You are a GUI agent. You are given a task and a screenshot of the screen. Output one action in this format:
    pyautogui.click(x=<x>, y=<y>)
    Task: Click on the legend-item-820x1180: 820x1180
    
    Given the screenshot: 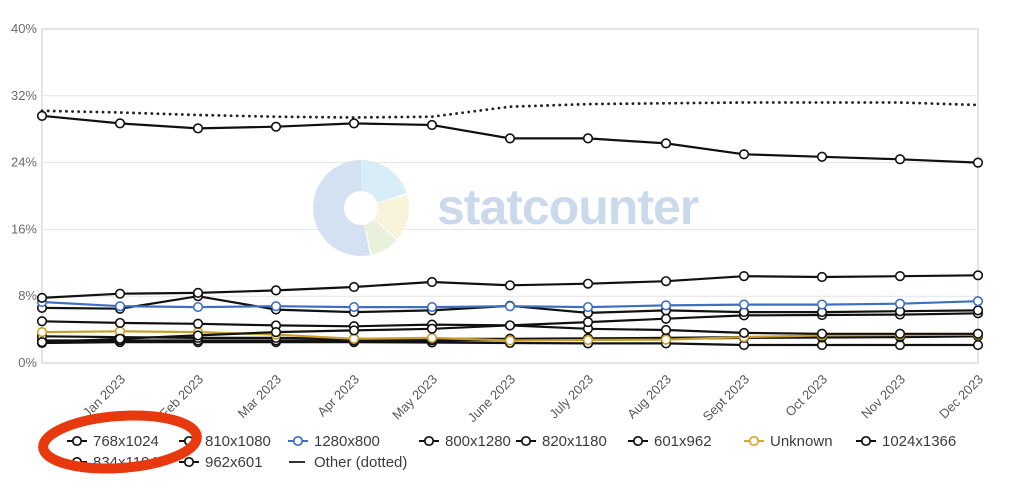 What is the action you would take?
    pyautogui.click(x=561, y=441)
    